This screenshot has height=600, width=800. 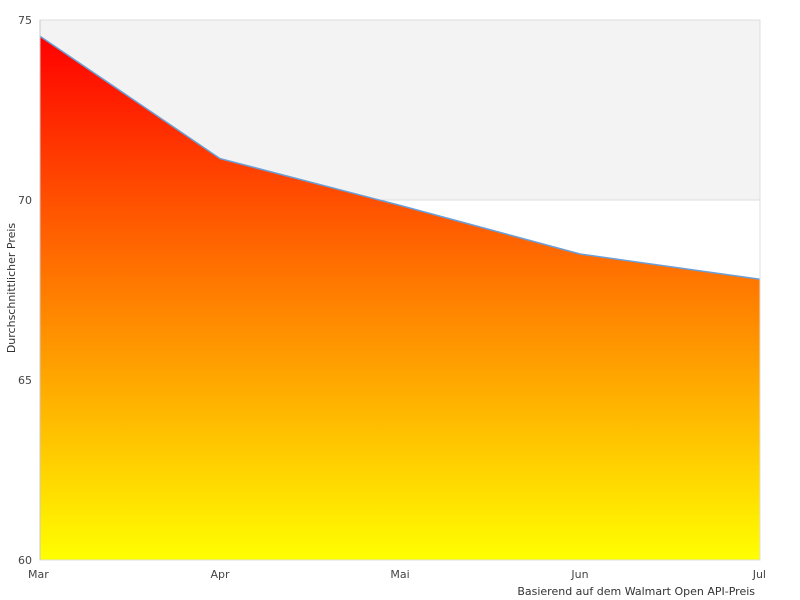 What do you see at coordinates (25, 380) in the screenshot?
I see `y-tick-label: 65` at bounding box center [25, 380].